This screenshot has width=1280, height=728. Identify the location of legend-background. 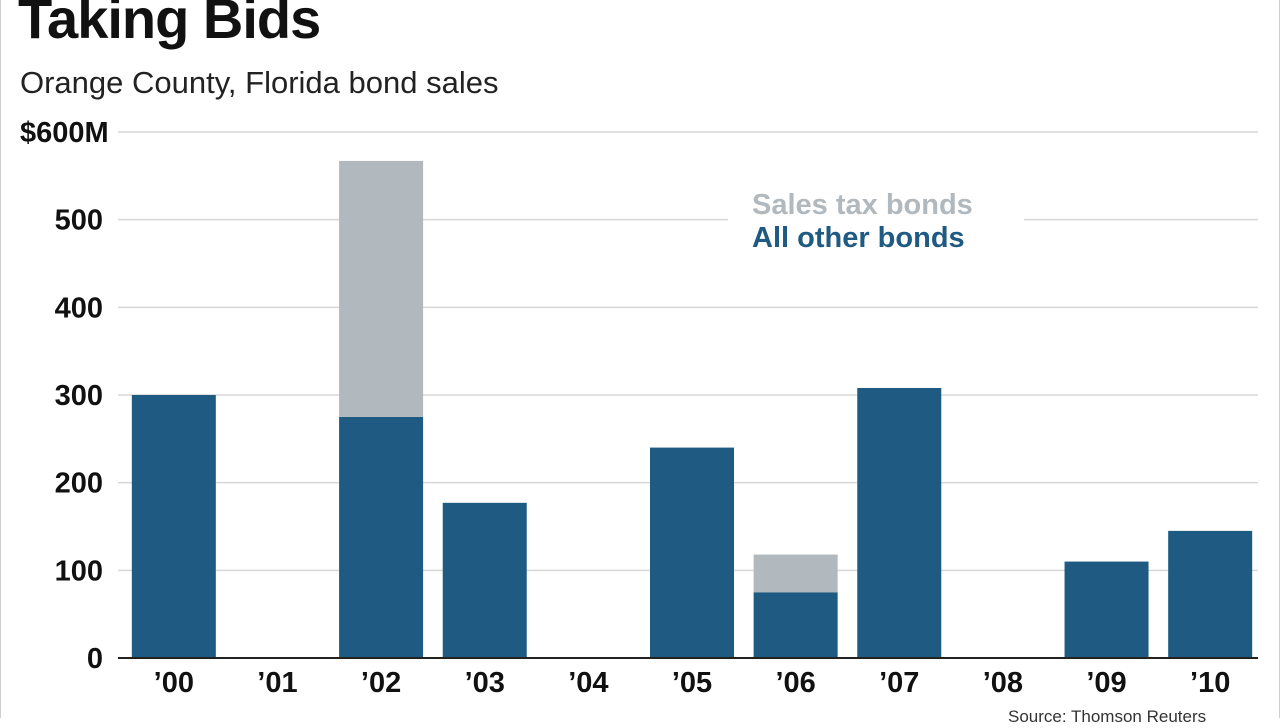
(876, 221).